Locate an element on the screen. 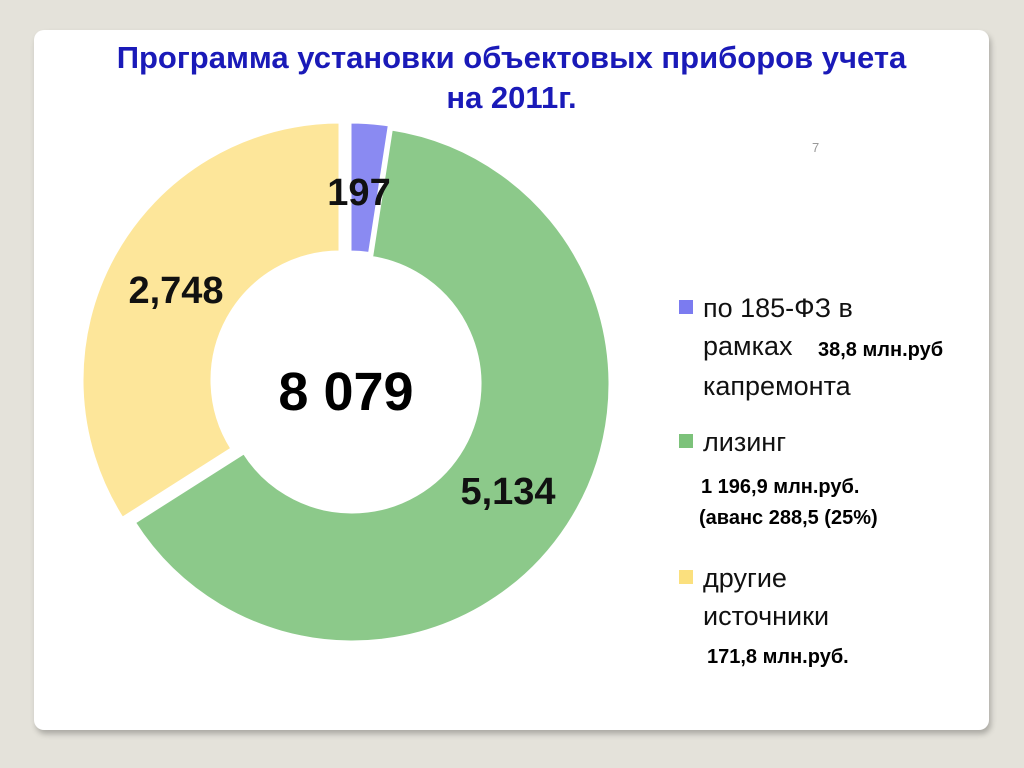 This screenshot has height=768, width=1024. slice-185fz is located at coordinates (370, 188).